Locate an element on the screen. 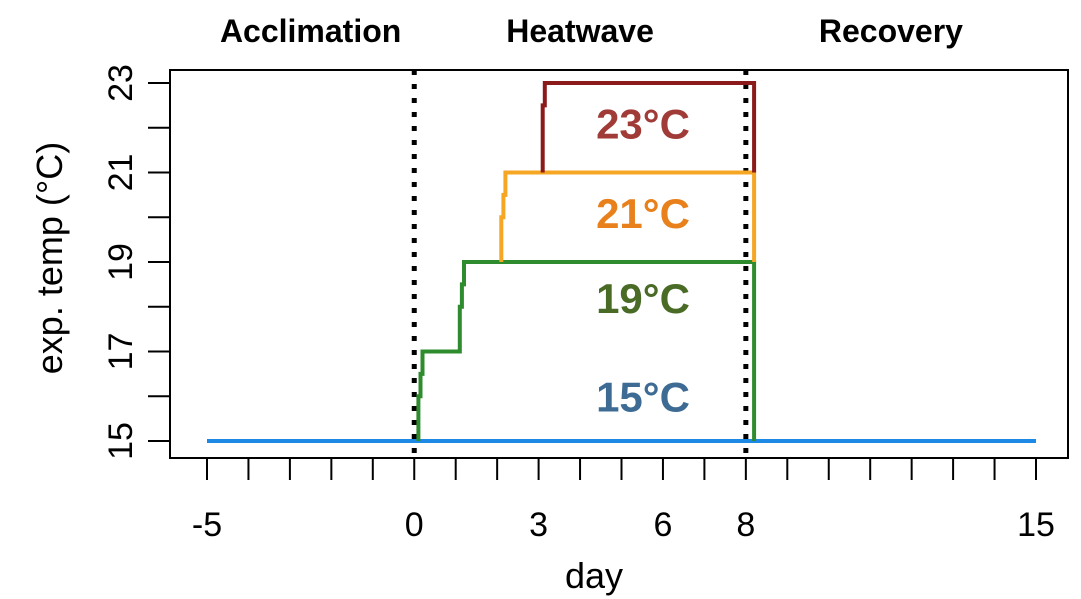  series-label-23c: 23°C is located at coordinates (643, 123).